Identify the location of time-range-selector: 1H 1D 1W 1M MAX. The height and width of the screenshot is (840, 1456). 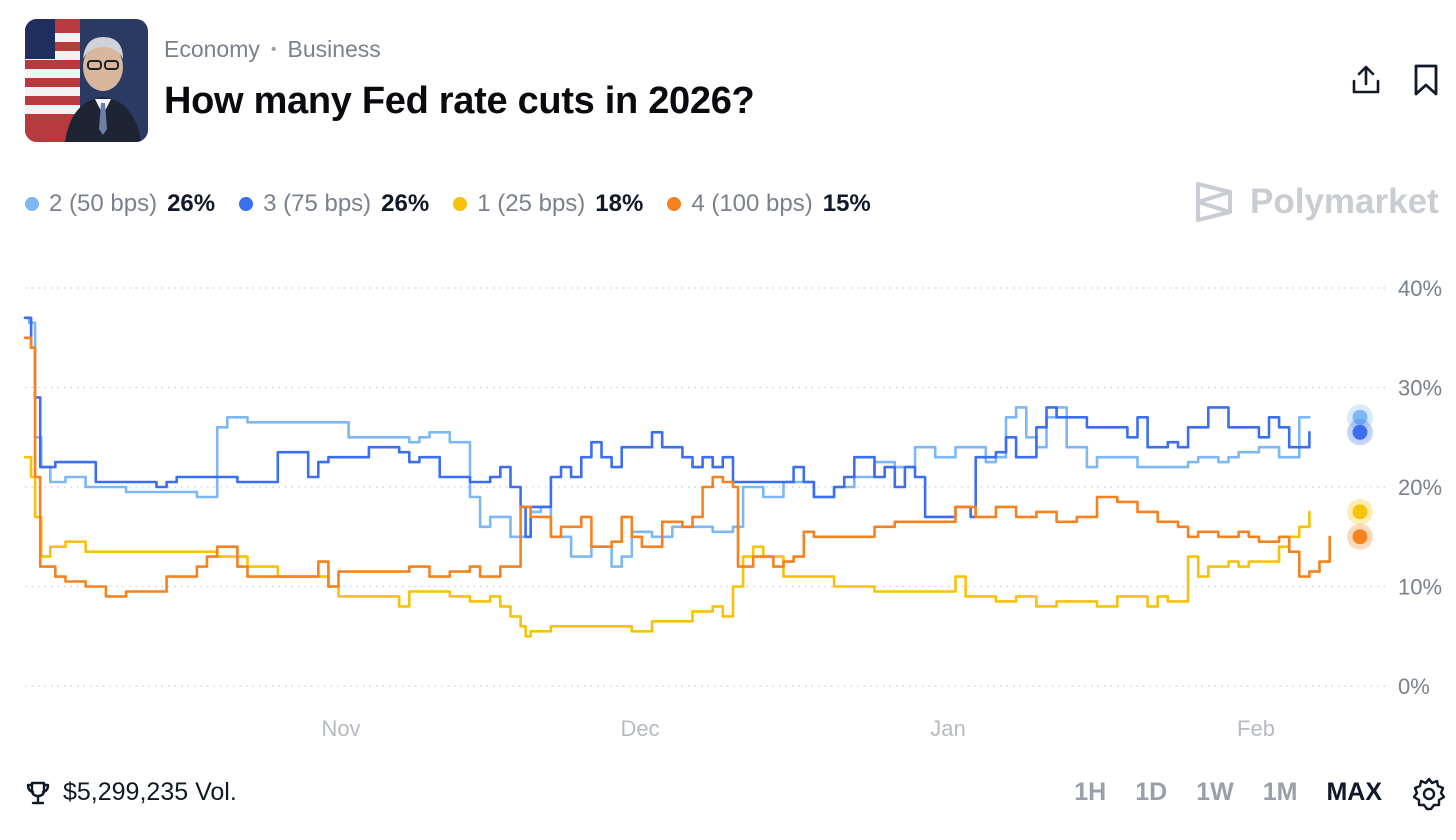
(1213, 792).